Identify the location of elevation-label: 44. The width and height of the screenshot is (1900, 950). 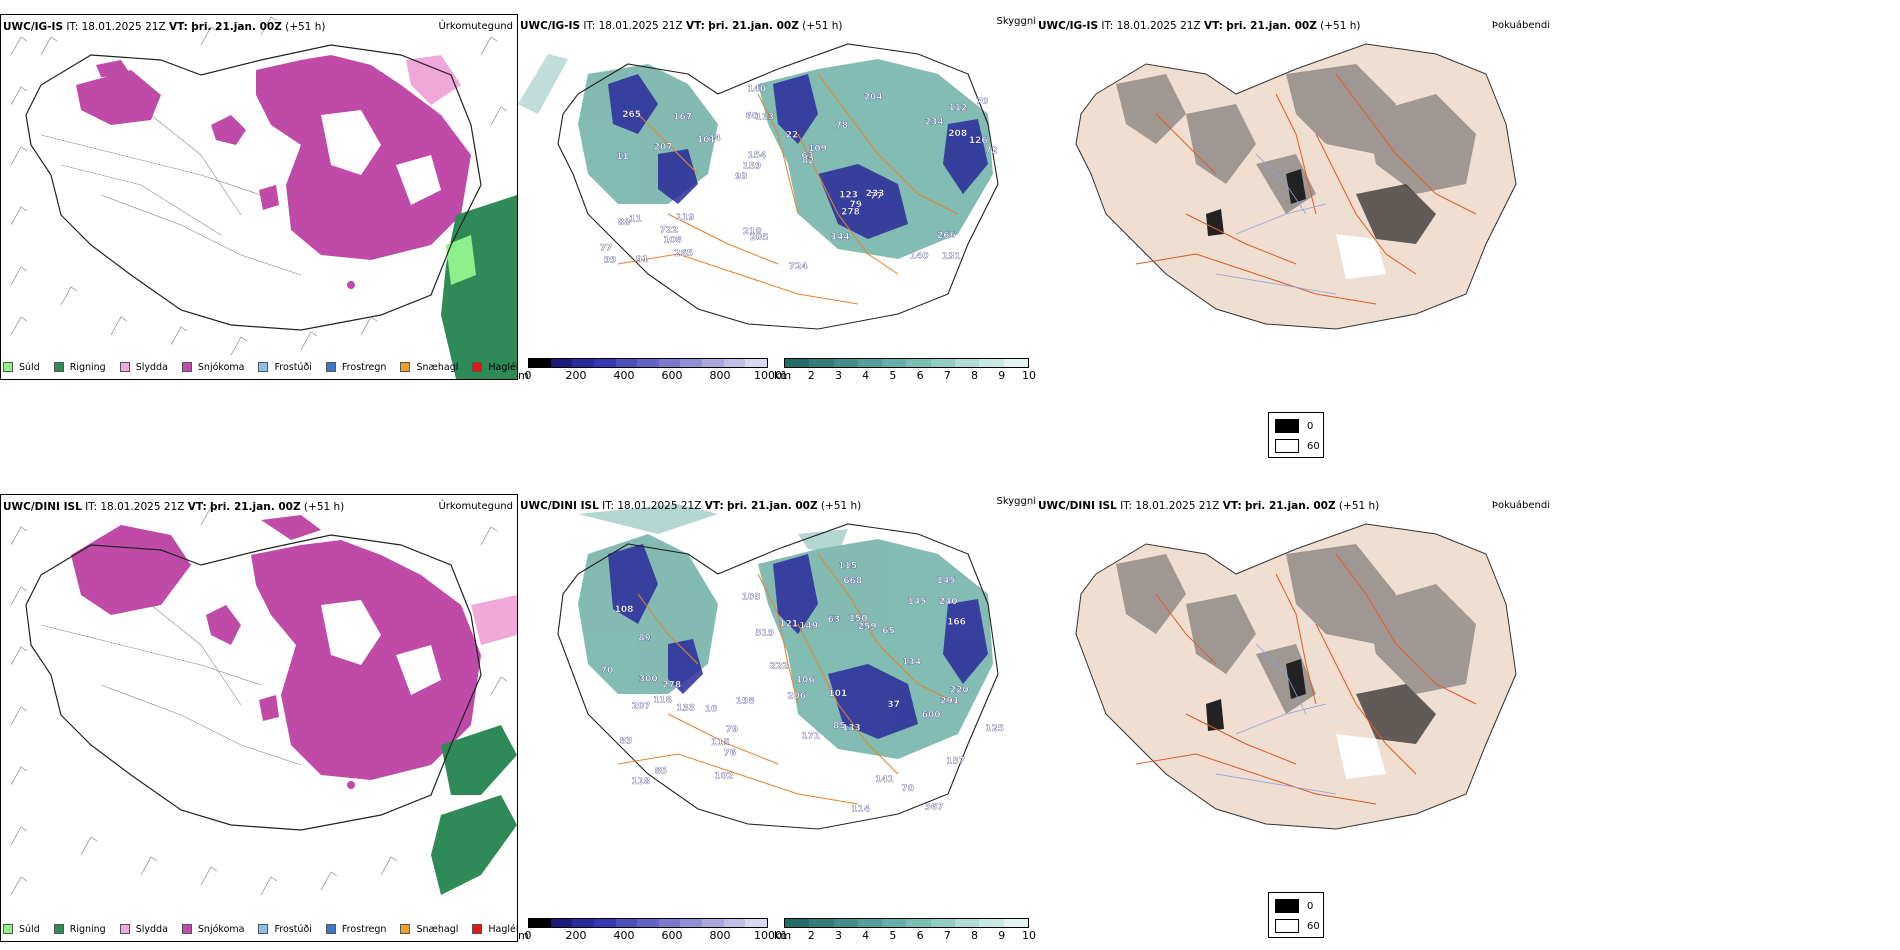
(714, 139).